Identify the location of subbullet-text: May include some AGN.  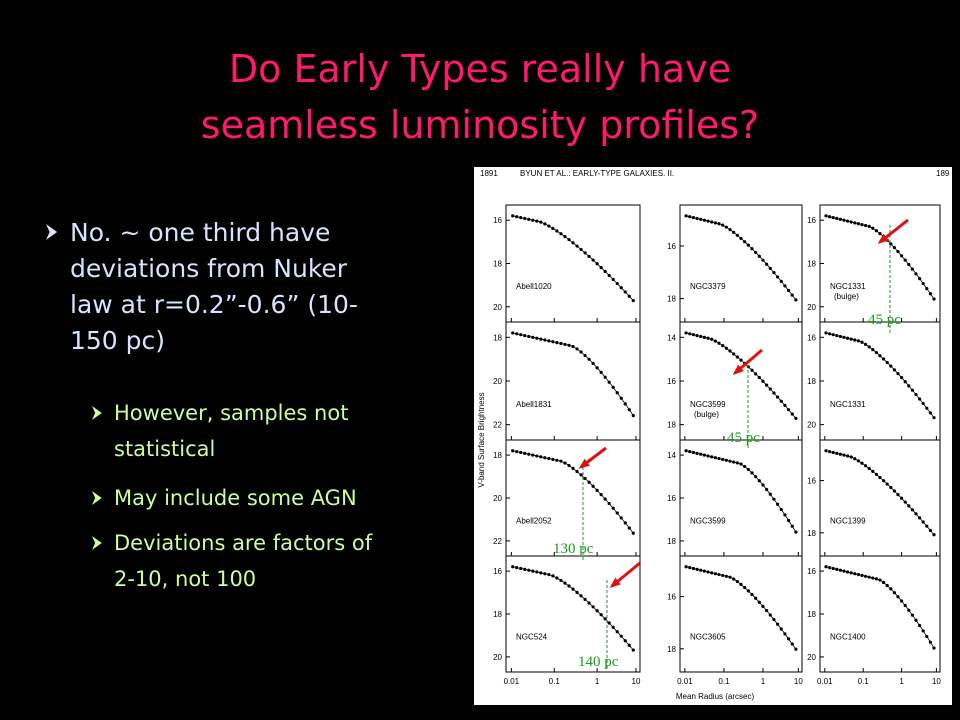
(235, 498).